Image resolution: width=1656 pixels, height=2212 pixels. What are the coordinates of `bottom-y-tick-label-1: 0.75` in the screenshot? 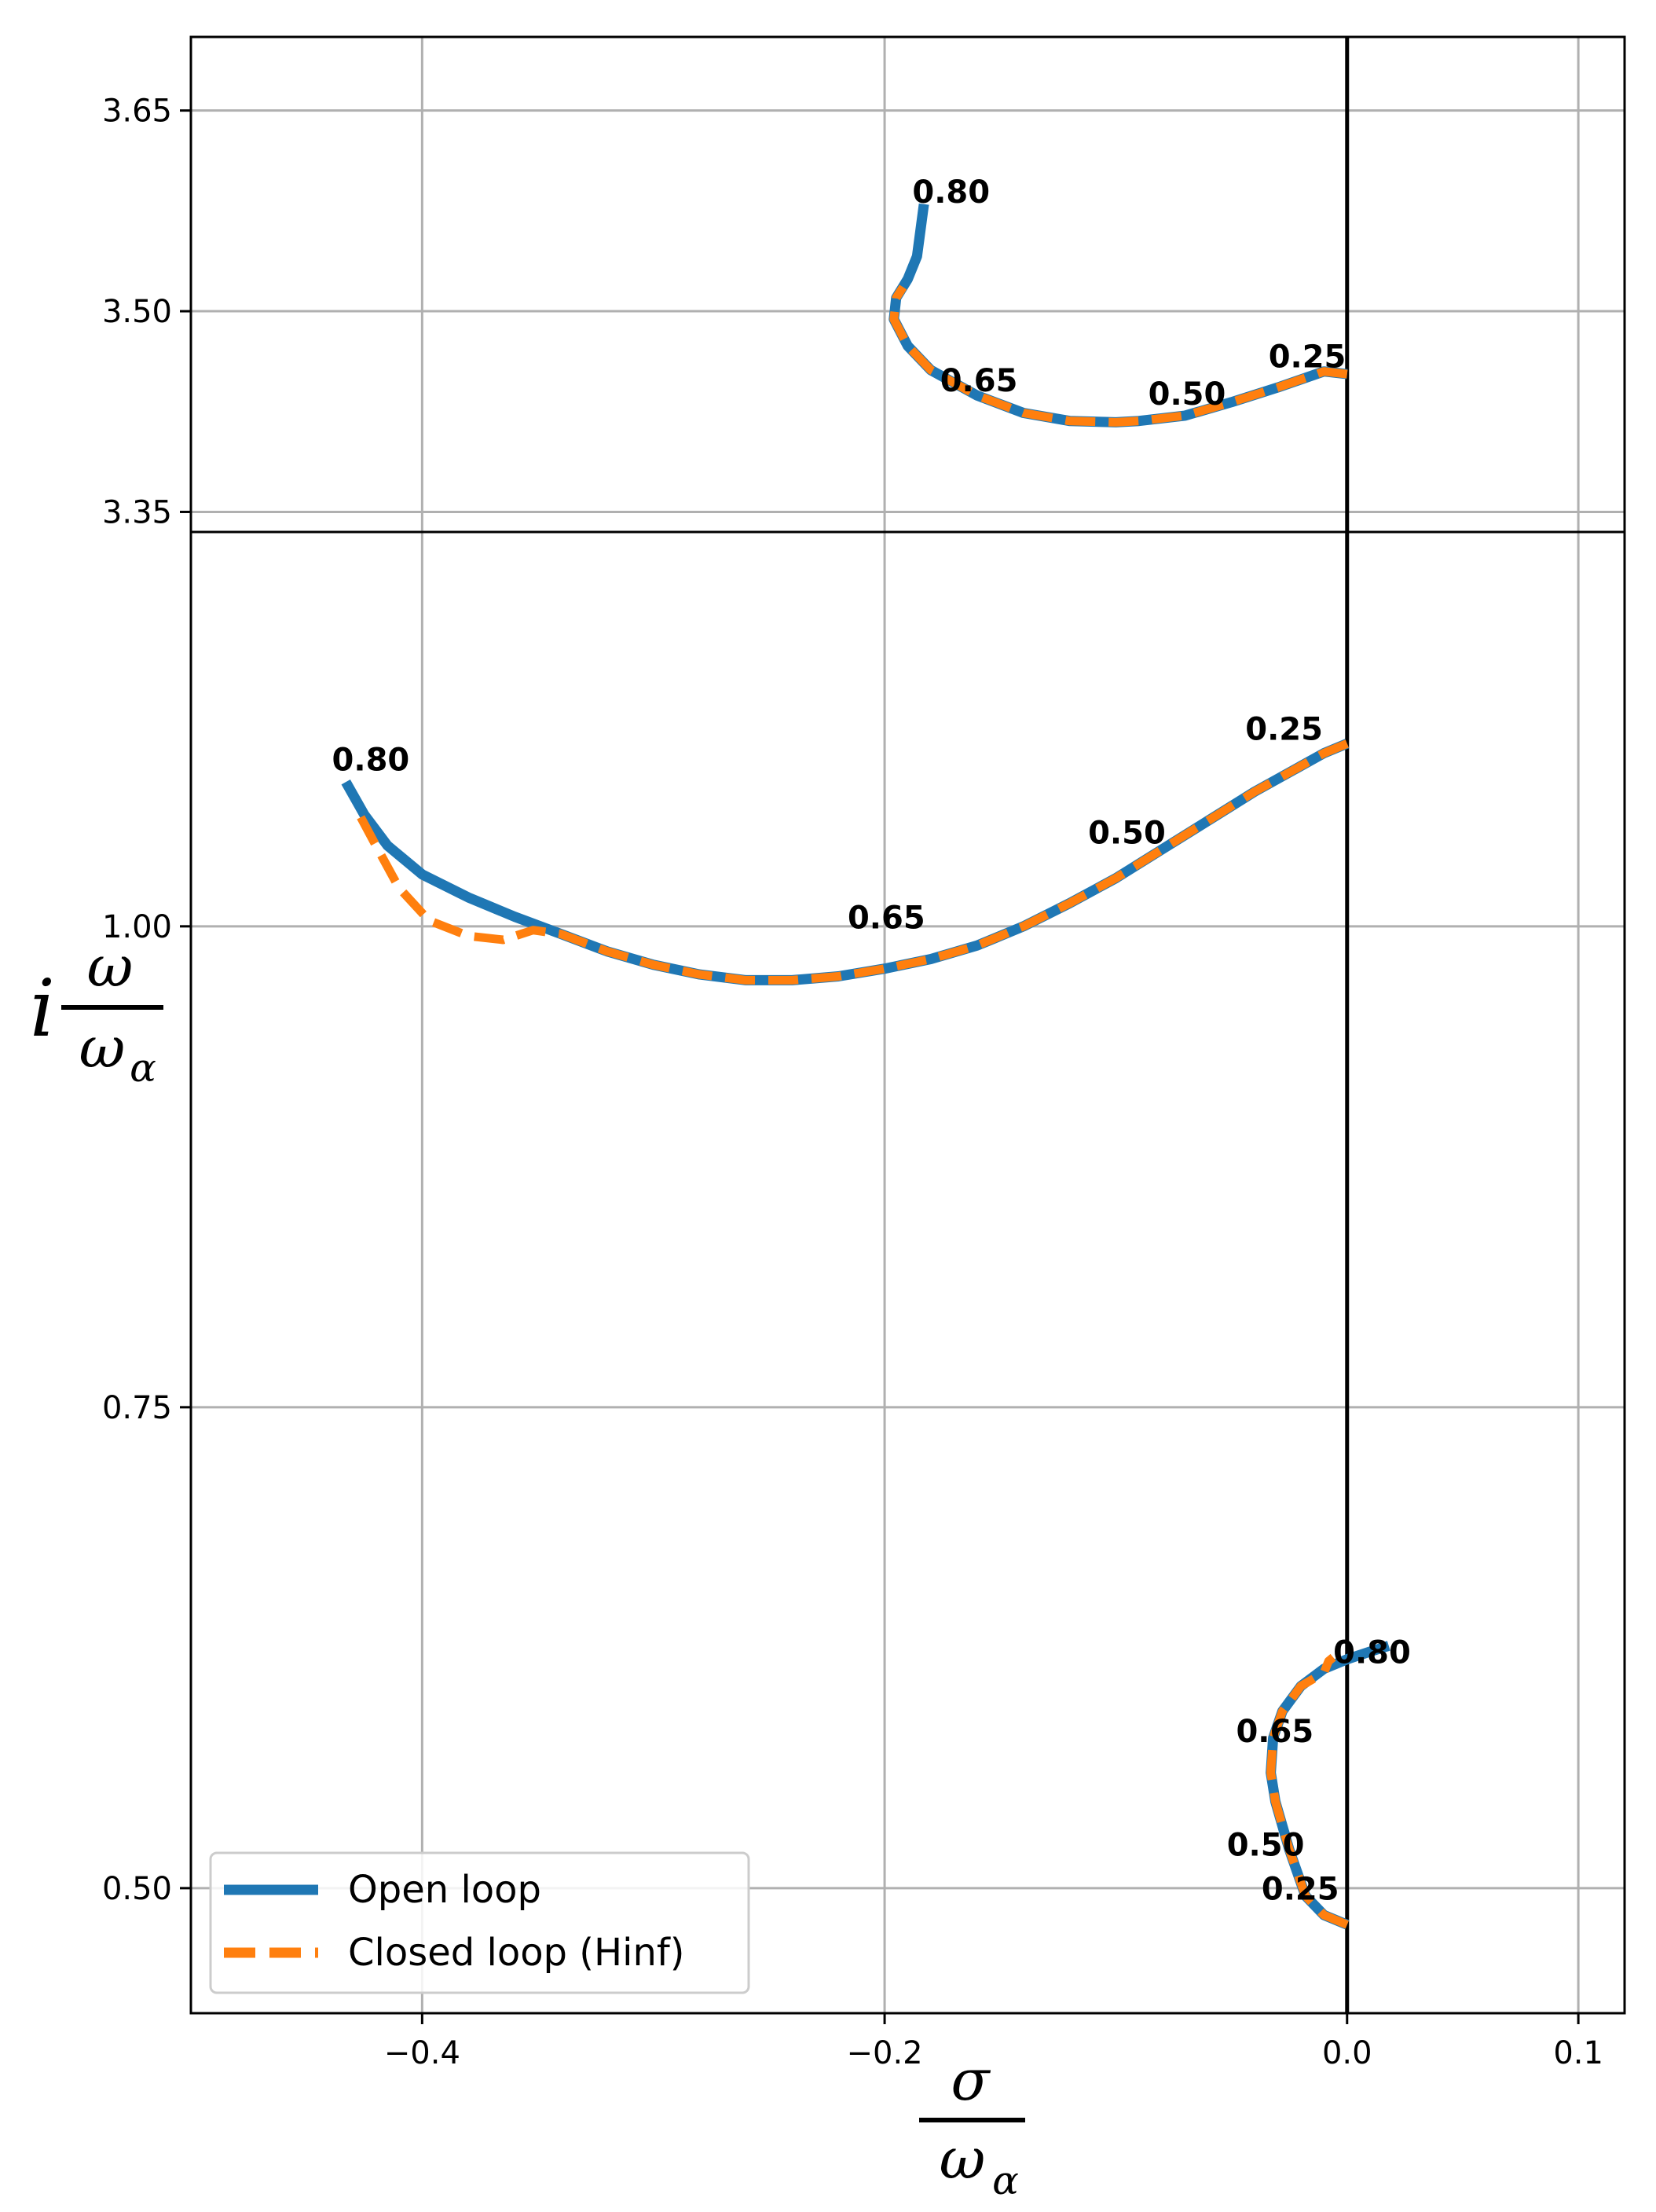 It's located at (137, 1408).